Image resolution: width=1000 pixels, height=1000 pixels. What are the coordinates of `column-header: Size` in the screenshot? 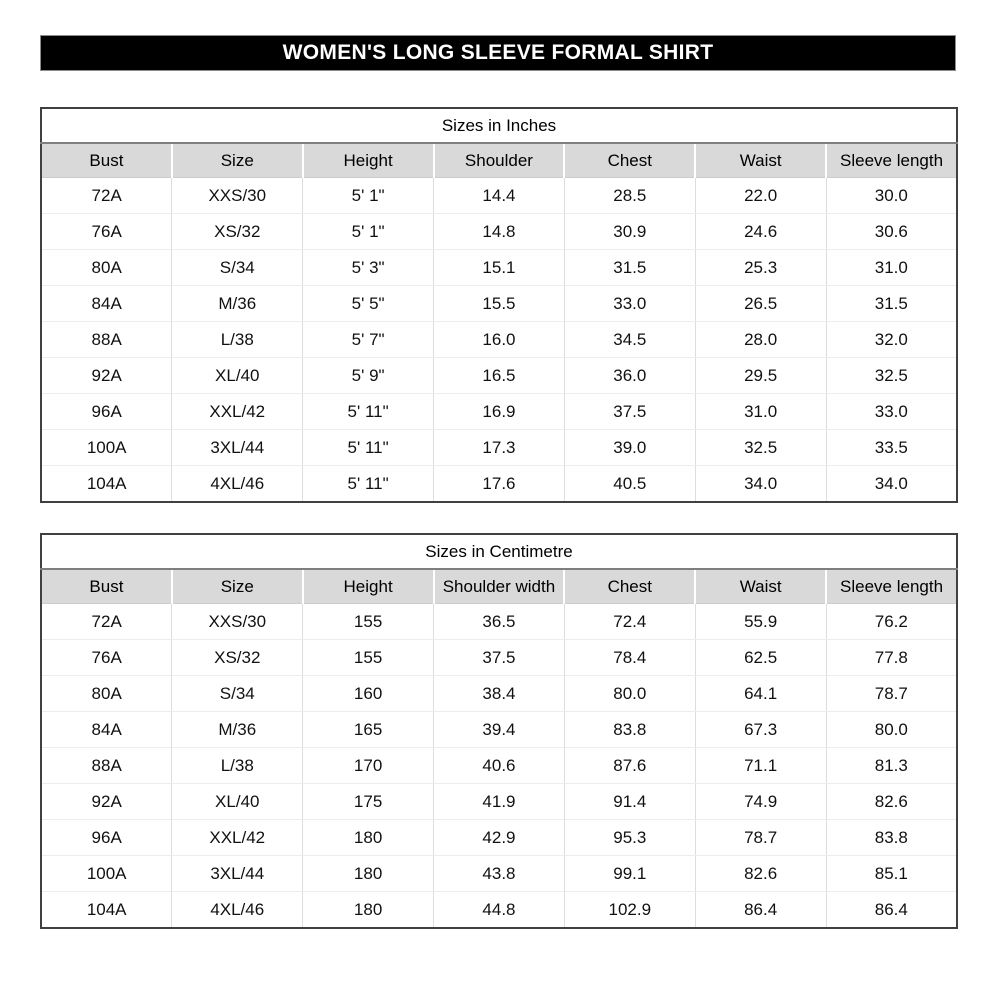 It's located at (237, 586).